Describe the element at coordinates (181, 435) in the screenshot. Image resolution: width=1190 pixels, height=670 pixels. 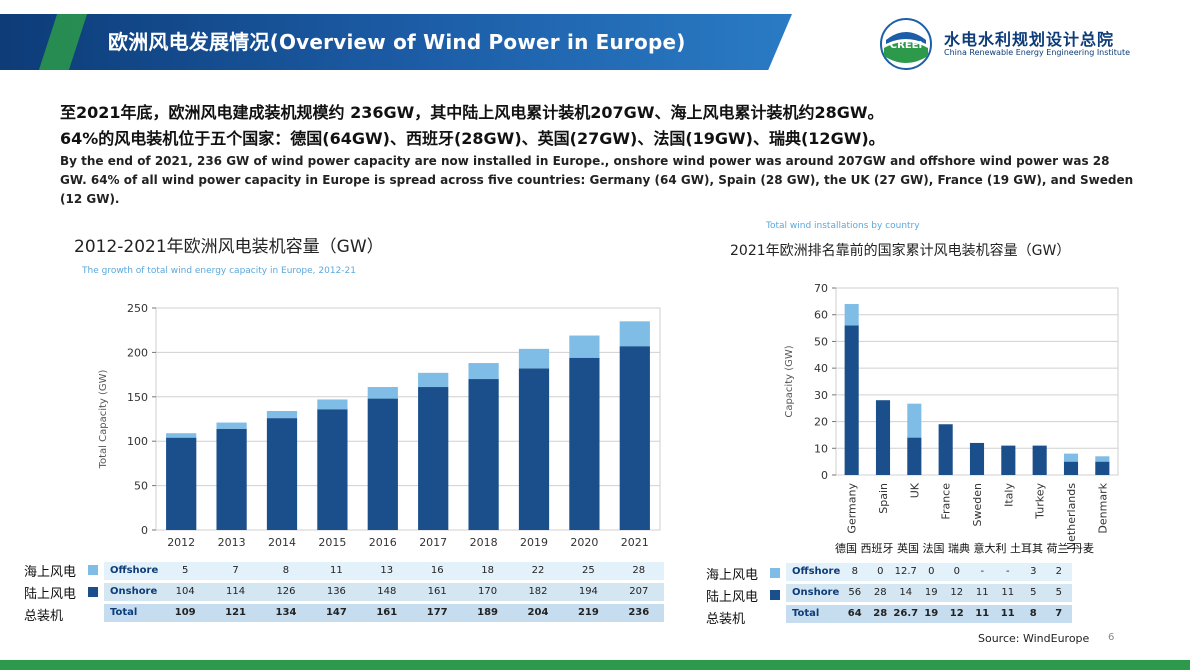
I see `bar-offshore-2012` at that location.